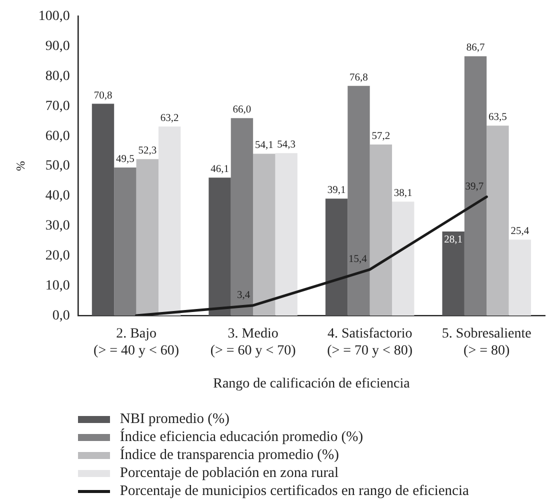  I want to click on y-tick-label: 50,0, so click(57, 166).